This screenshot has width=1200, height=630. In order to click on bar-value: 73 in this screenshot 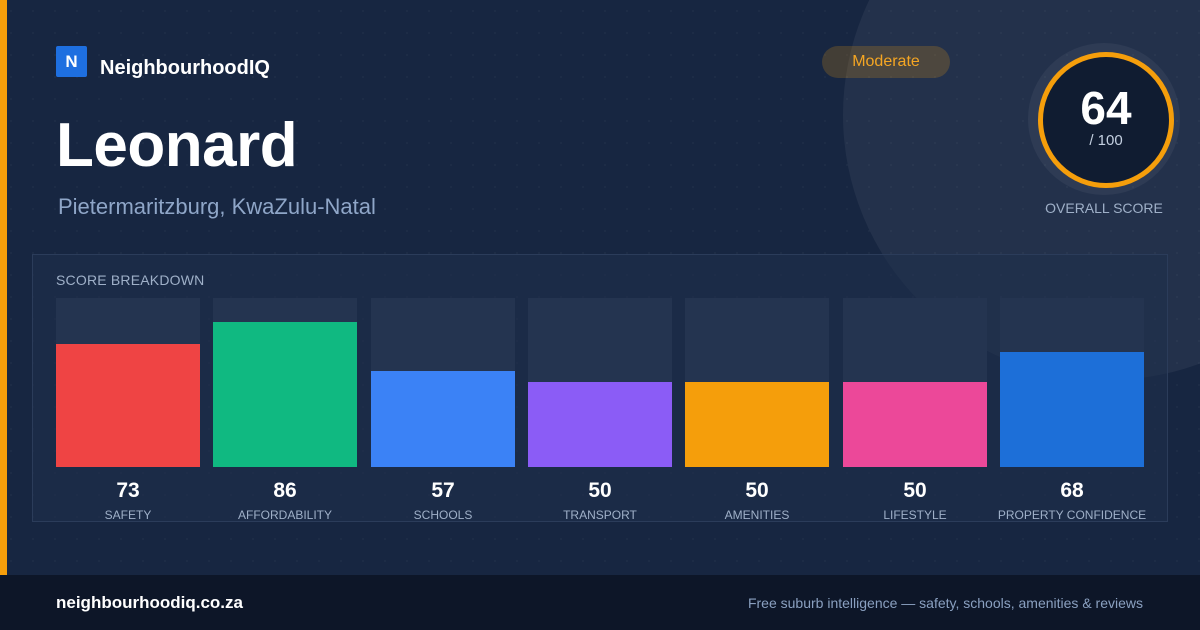, I will do `click(128, 490)`.